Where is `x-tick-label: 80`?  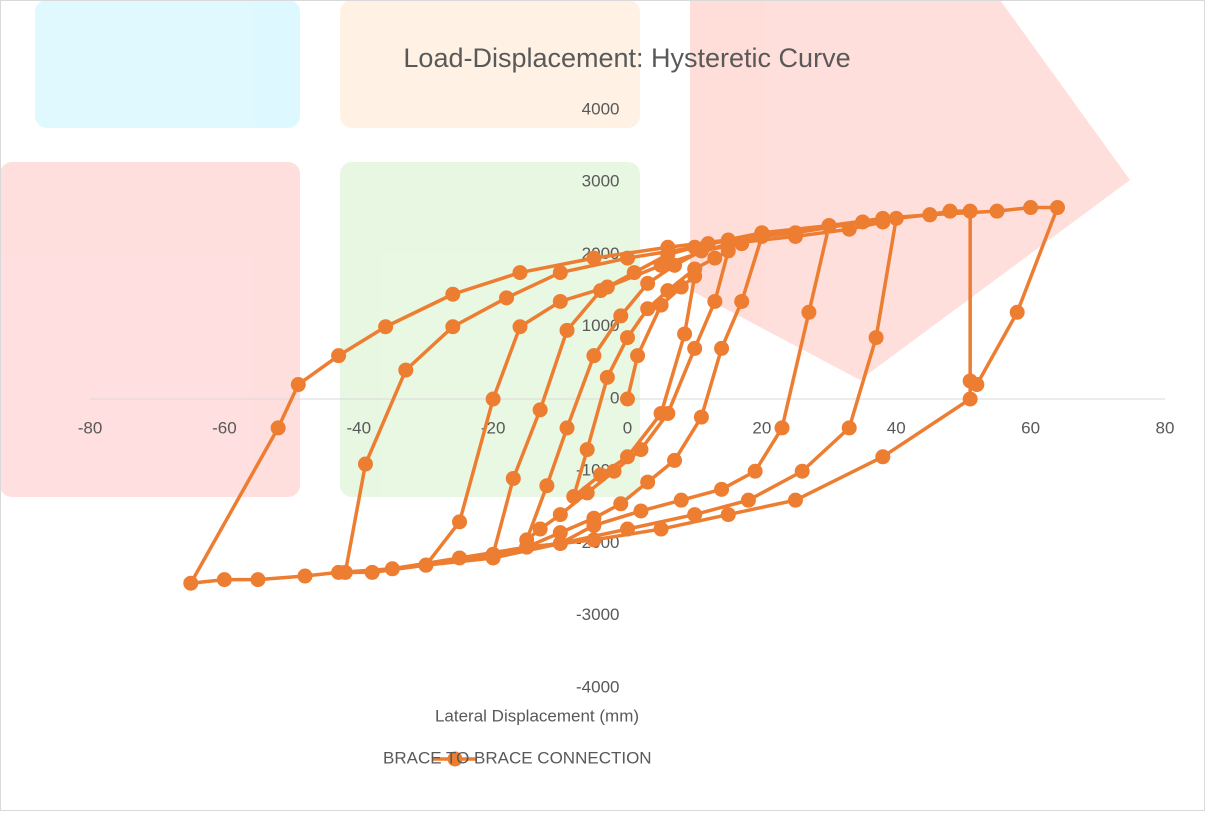 x-tick-label: 80 is located at coordinates (1165, 427).